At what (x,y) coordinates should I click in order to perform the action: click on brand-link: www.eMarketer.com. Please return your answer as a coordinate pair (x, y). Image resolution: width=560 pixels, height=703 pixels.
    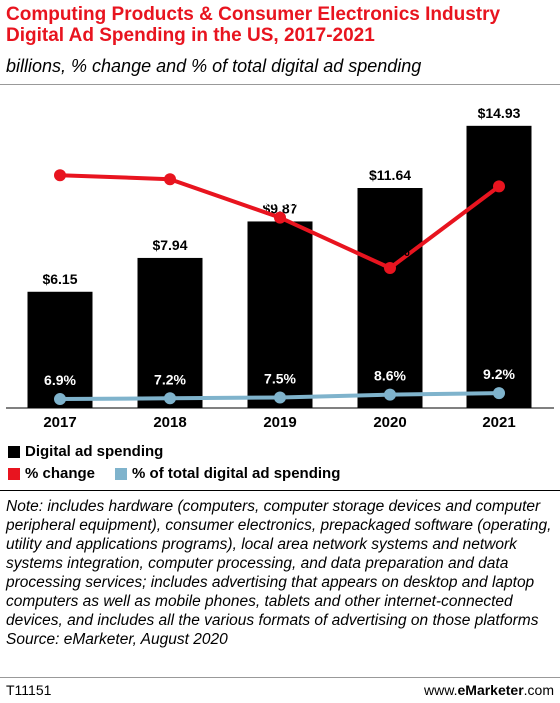
    Looking at the image, I should click on (489, 690).